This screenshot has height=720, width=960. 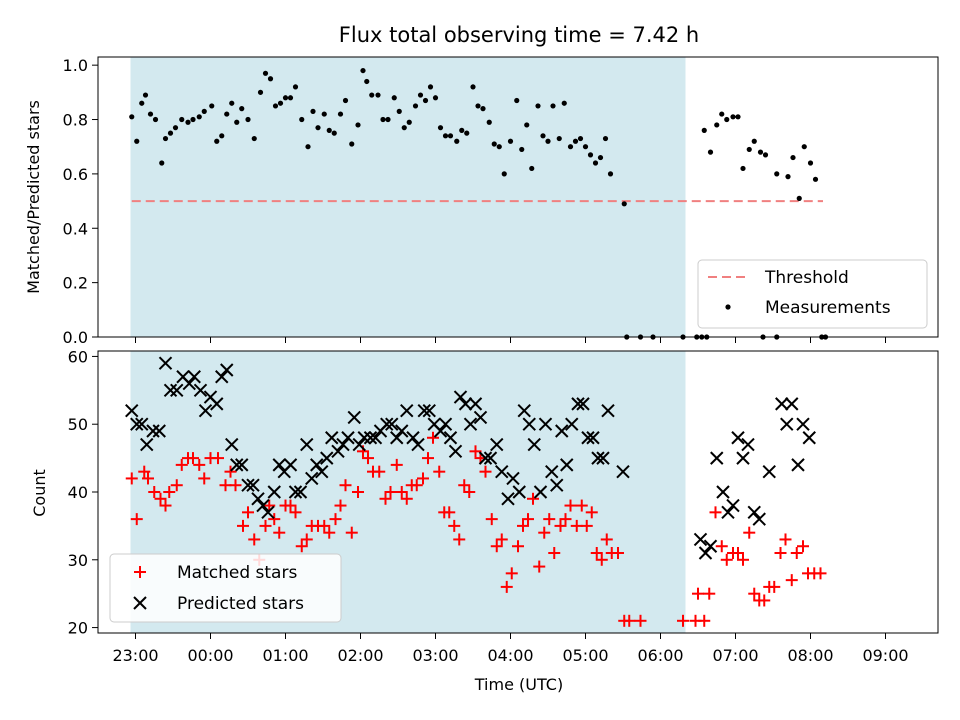 I want to click on top-y-axis-label: Matched/Predicted stars, so click(x=33, y=197).